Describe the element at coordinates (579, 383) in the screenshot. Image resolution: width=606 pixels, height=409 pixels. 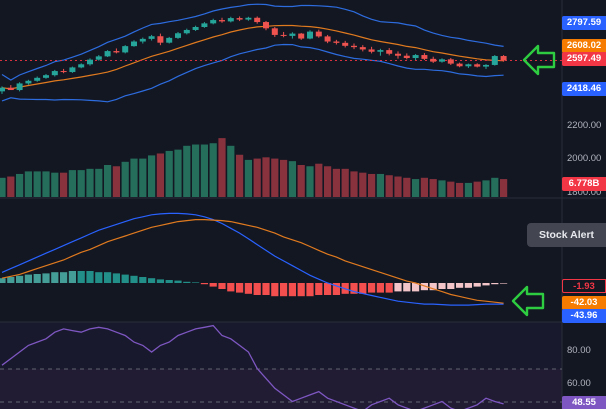
I see `rsi-scale-label-60: 60.00` at that location.